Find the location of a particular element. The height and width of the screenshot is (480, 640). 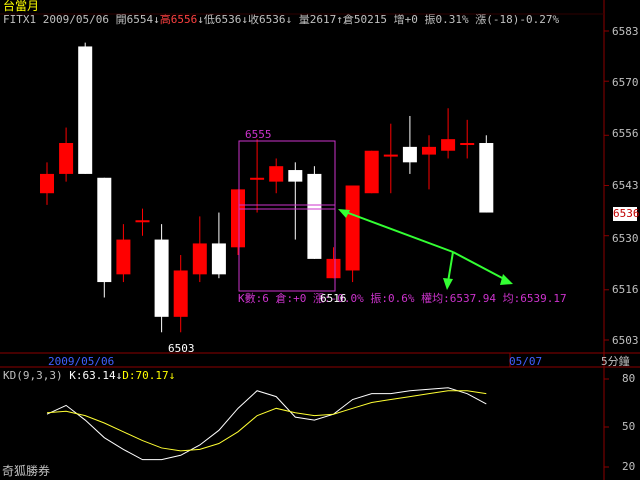

low-value: 低6536 is located at coordinates (222, 19).